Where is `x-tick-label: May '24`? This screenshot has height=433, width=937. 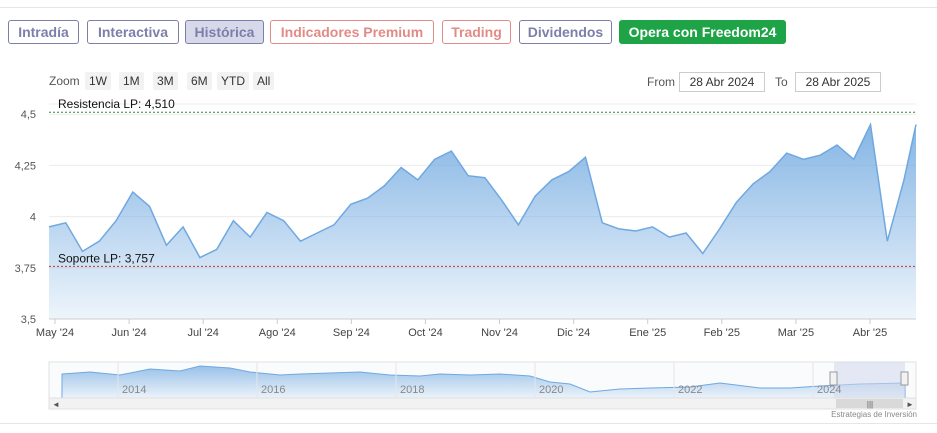 x-tick-label: May '24 is located at coordinates (55, 333).